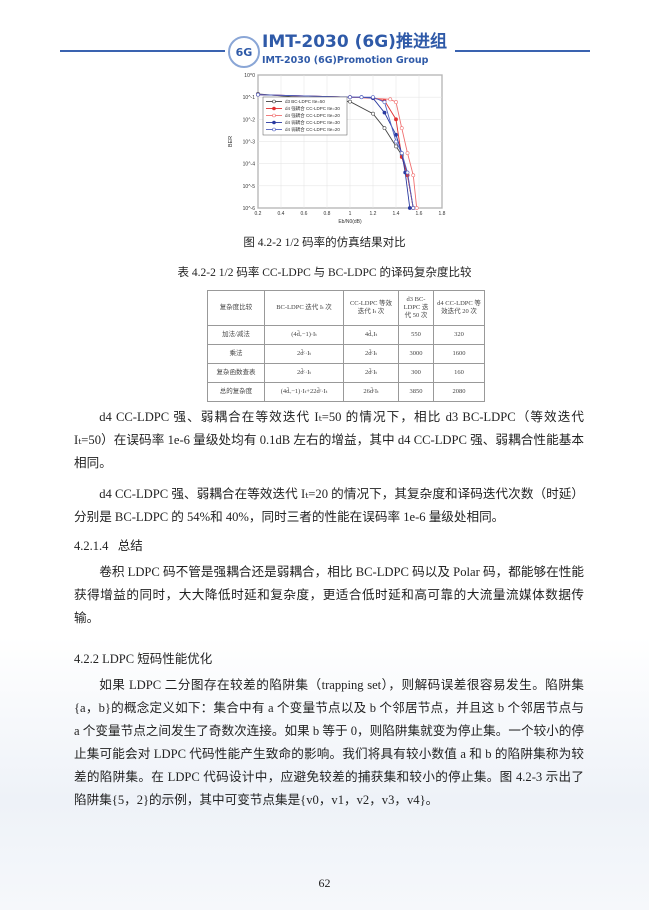  I want to click on legend-box, so click(305, 116).